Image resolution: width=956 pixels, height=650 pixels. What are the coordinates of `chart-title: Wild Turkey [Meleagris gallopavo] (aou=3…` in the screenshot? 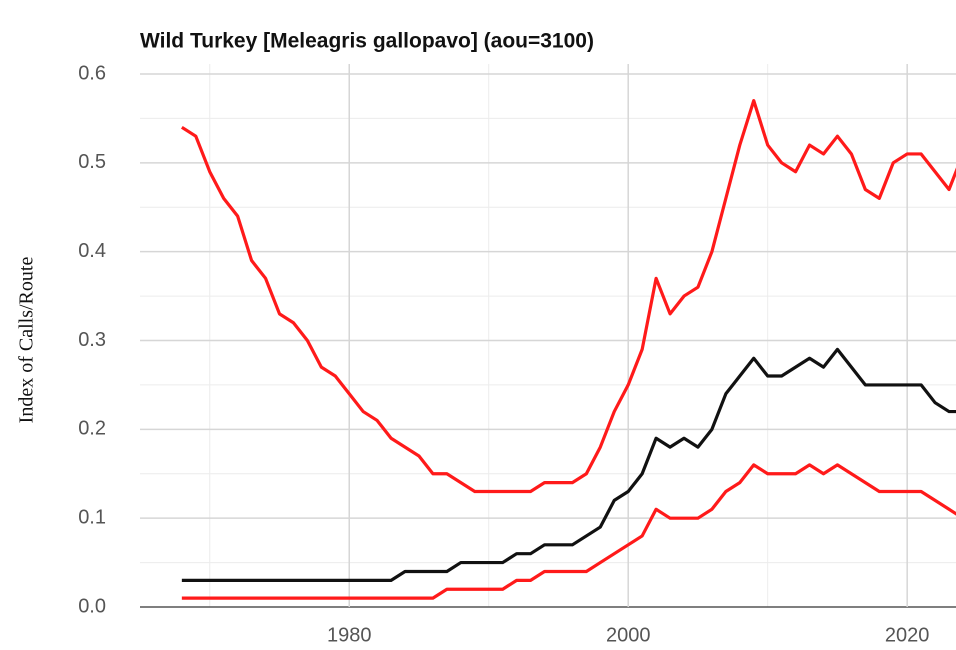 It's located at (367, 41).